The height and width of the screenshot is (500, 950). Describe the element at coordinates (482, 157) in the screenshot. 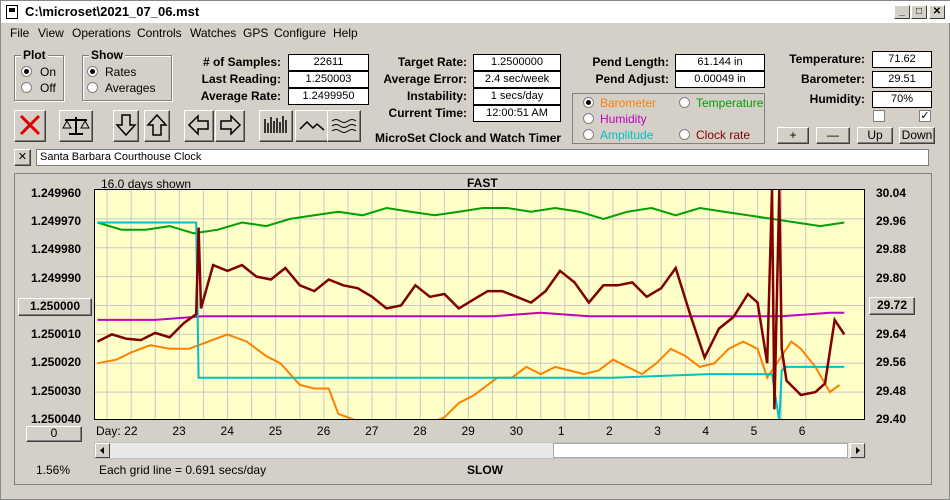

I see `clock-name-field: Santa Barbara Courthouse Clock` at that location.